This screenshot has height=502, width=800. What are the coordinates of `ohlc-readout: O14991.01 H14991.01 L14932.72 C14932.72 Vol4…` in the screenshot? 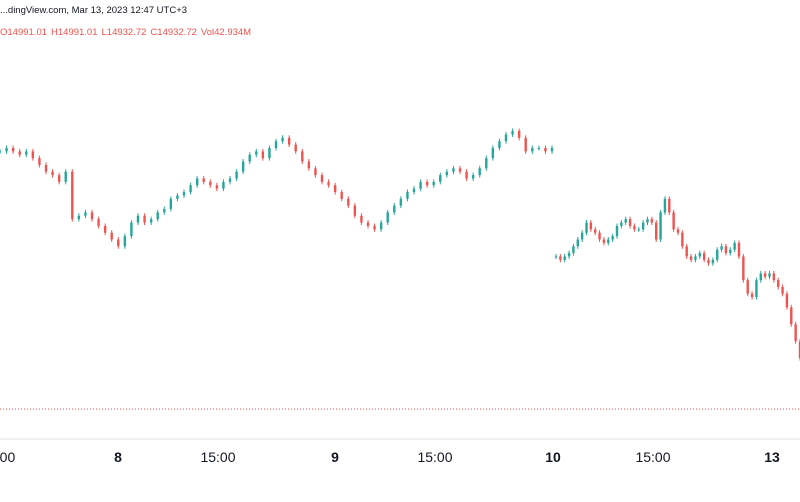 It's located at (125, 33).